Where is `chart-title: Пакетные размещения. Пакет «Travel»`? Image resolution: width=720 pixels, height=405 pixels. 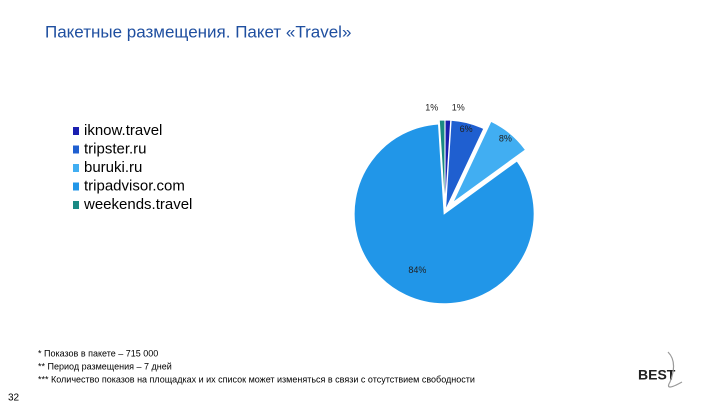 chart-title: Пакетные размещения. Пакет «Travel» is located at coordinates (198, 31).